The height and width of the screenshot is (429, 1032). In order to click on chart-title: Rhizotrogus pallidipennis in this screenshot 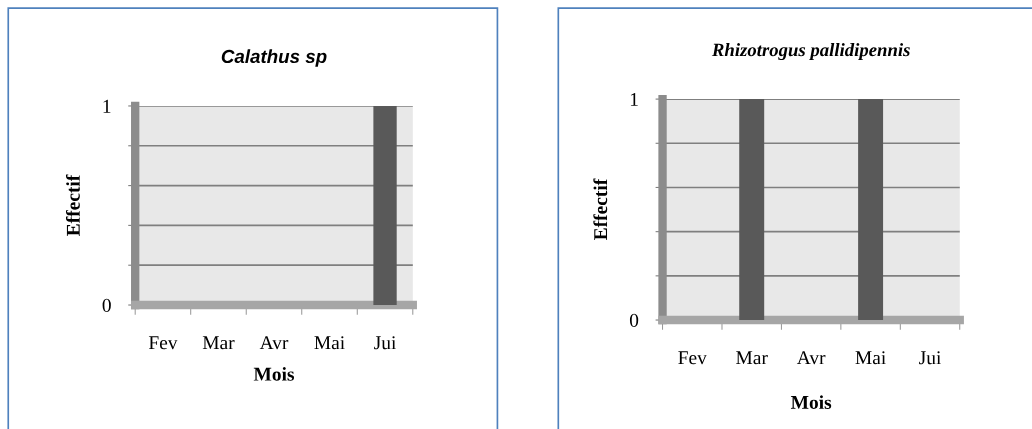, I will do `click(810, 52)`.